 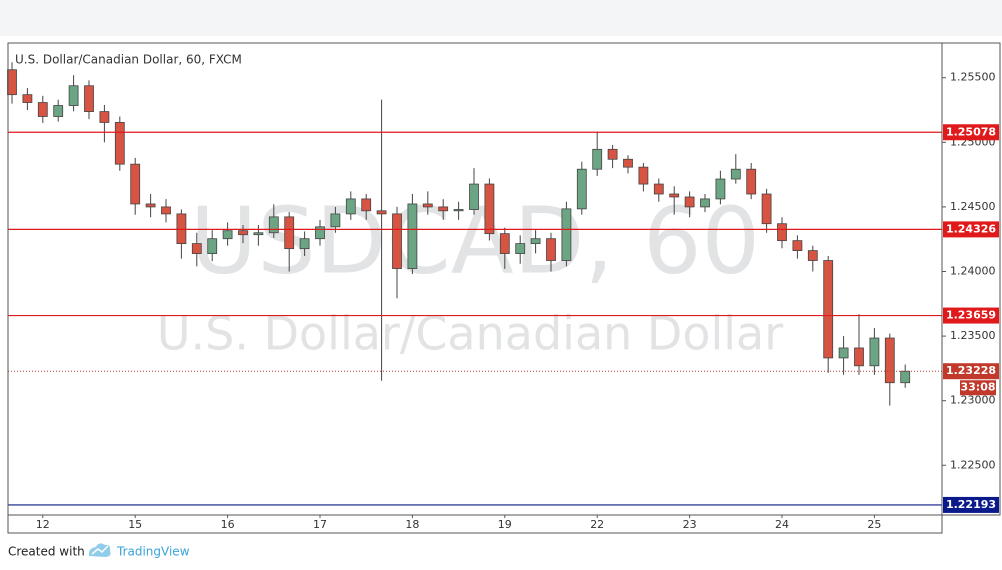 What do you see at coordinates (475, 524) in the screenshot?
I see `time-axis-border` at bounding box center [475, 524].